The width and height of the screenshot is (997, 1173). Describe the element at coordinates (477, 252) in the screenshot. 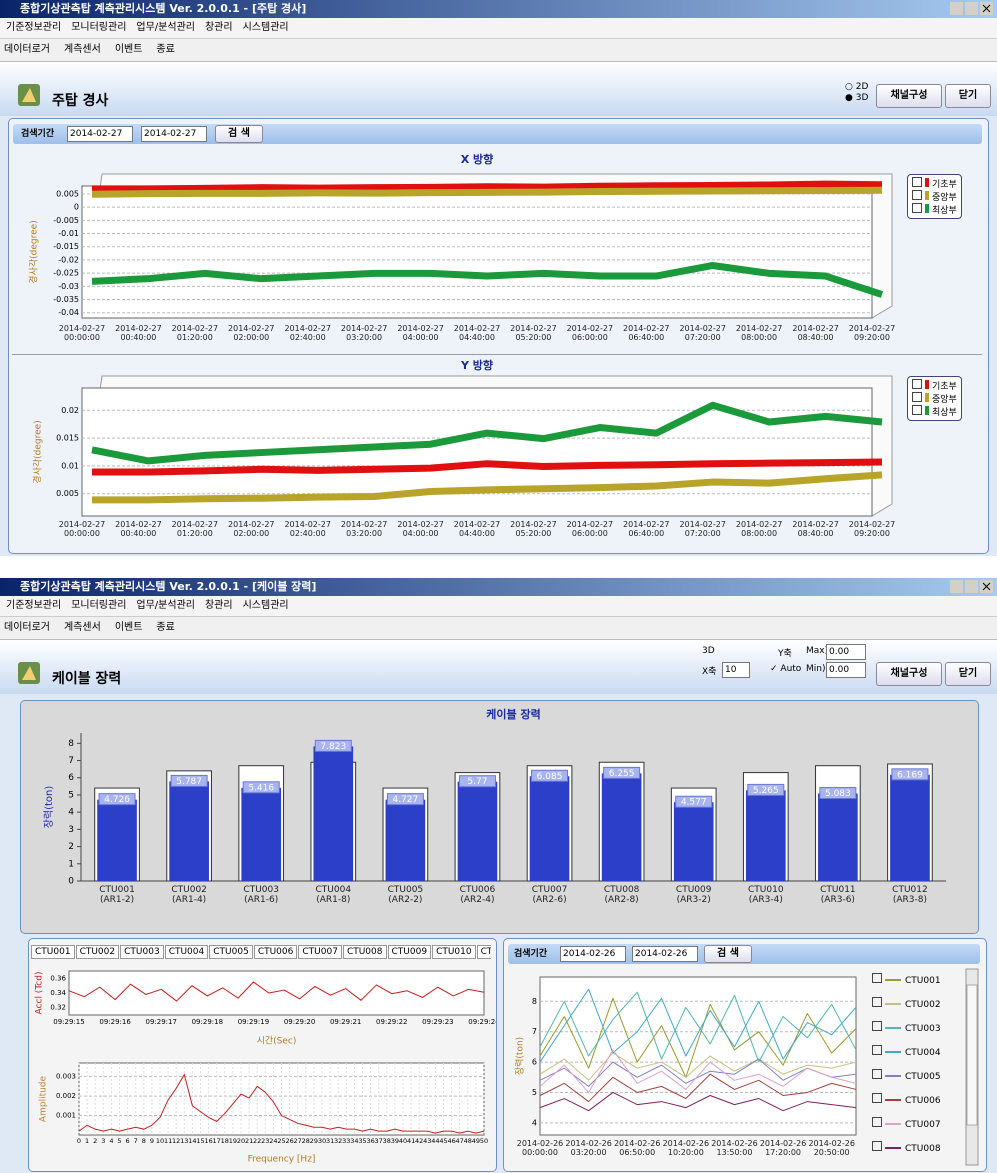

I see `plot-area` at that location.